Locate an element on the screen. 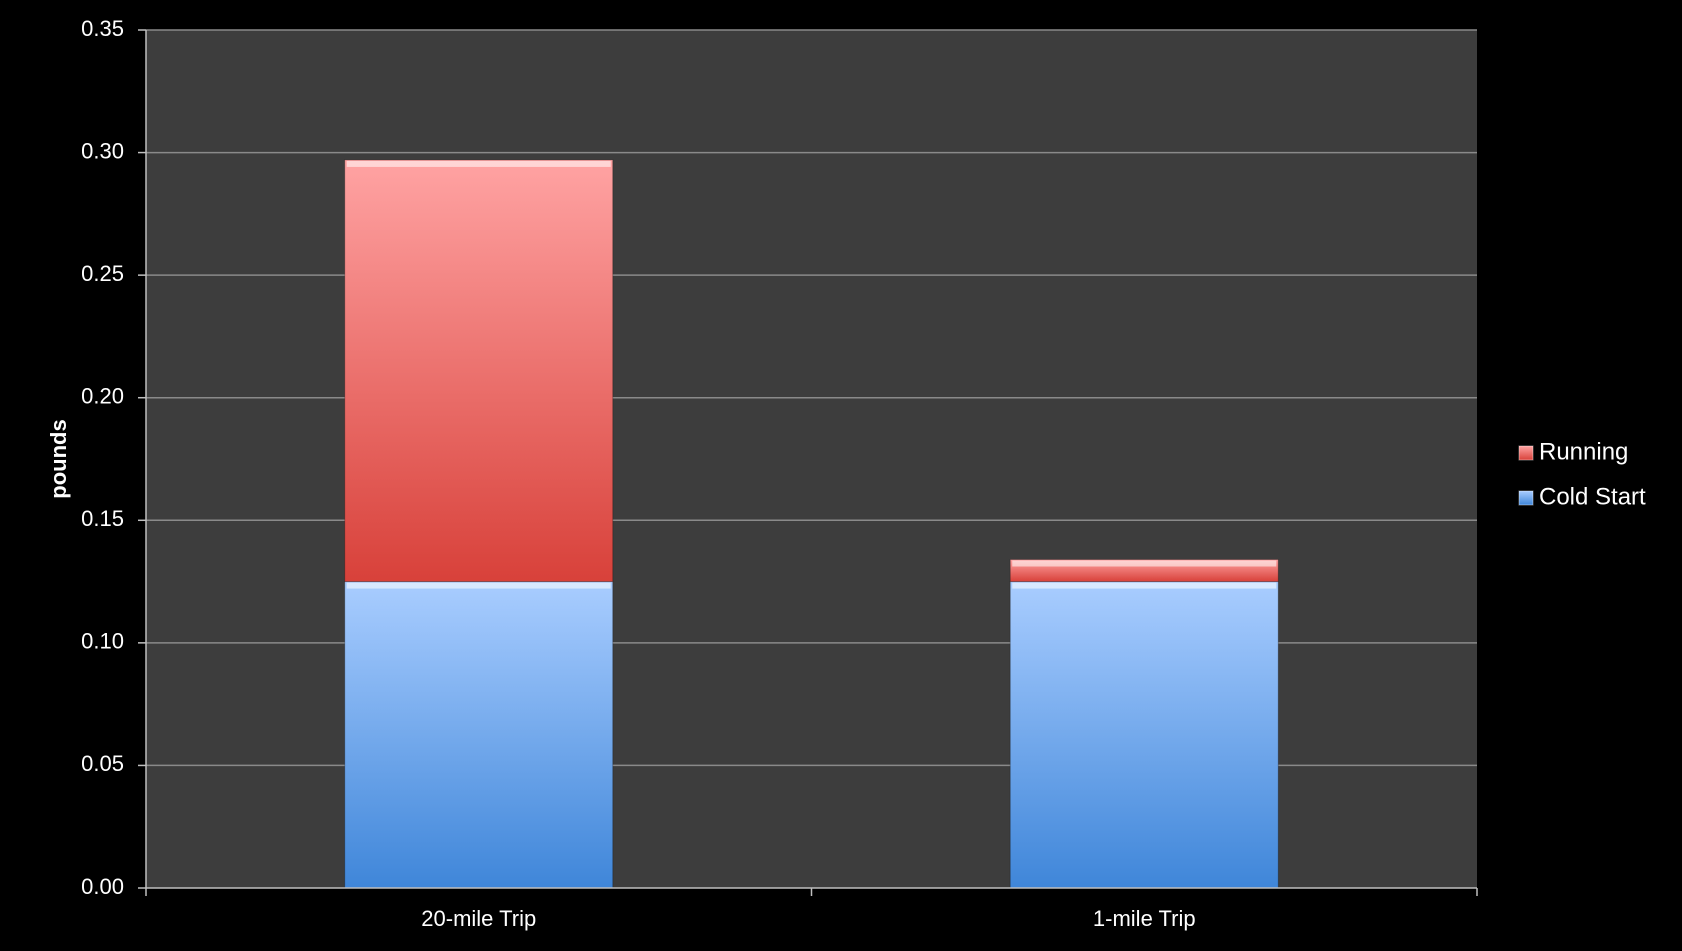  y-tick-label: 0.00 is located at coordinates (102, 886).